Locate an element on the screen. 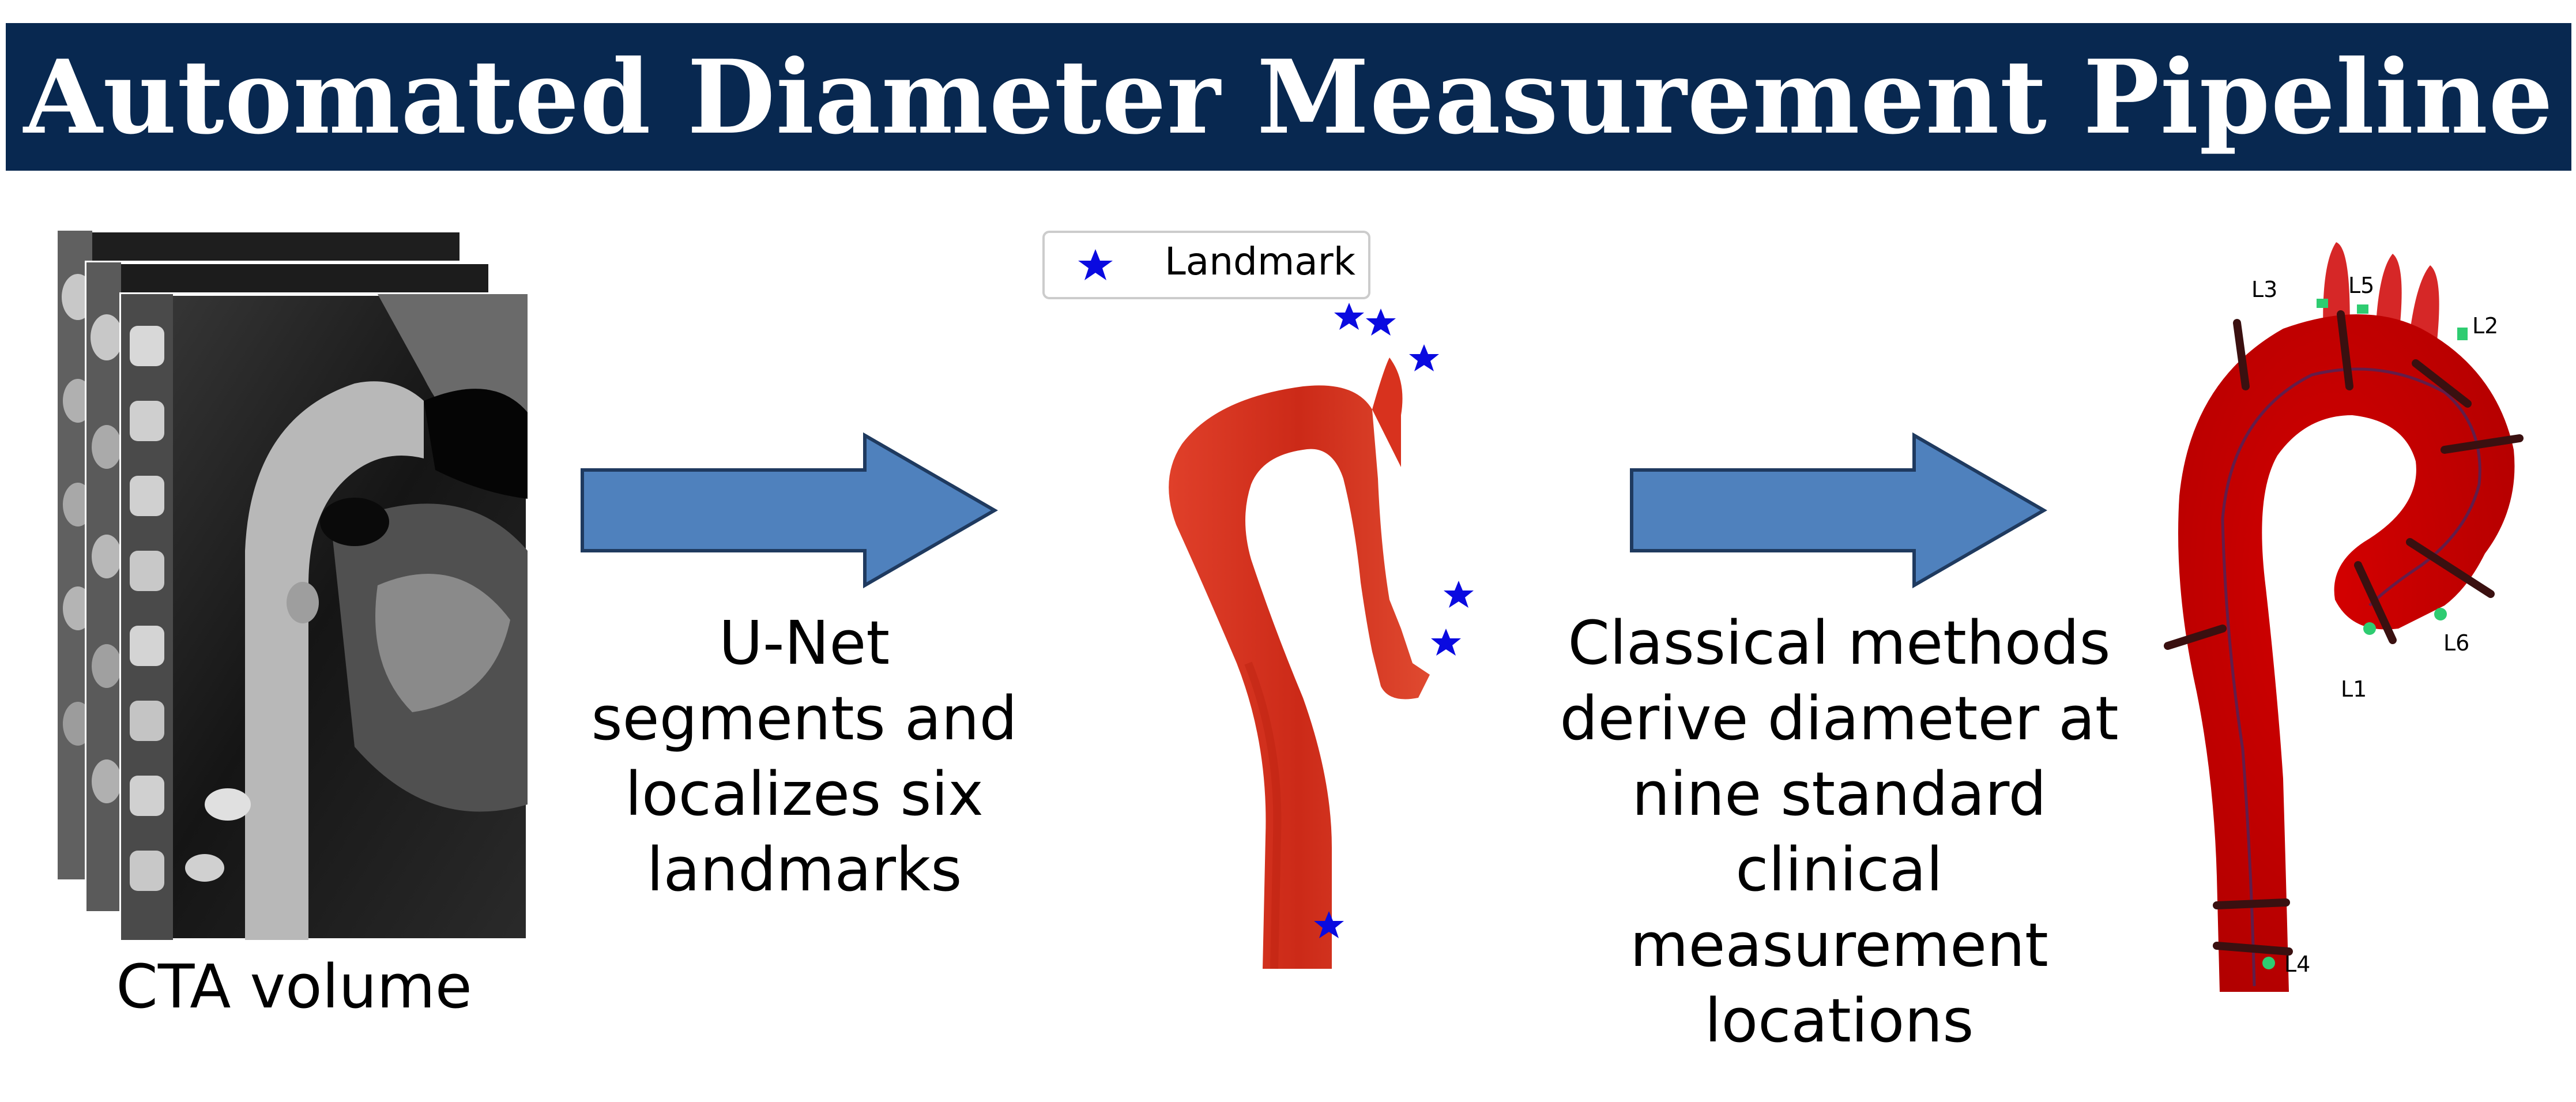  aorta-segmentation is located at coordinates (1299, 677).